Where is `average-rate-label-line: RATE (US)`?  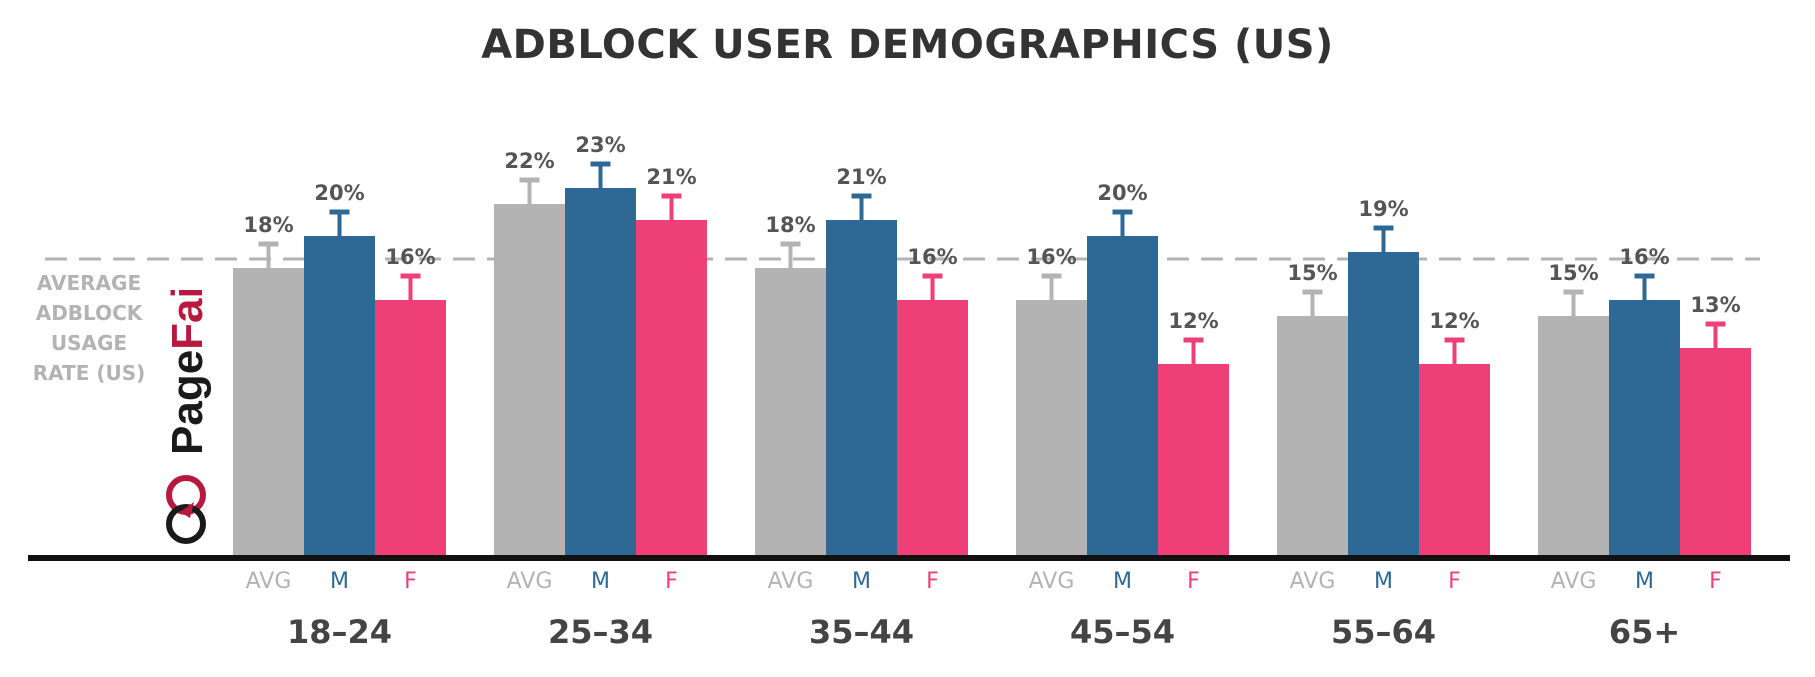 average-rate-label-line: RATE (US) is located at coordinates (89, 373).